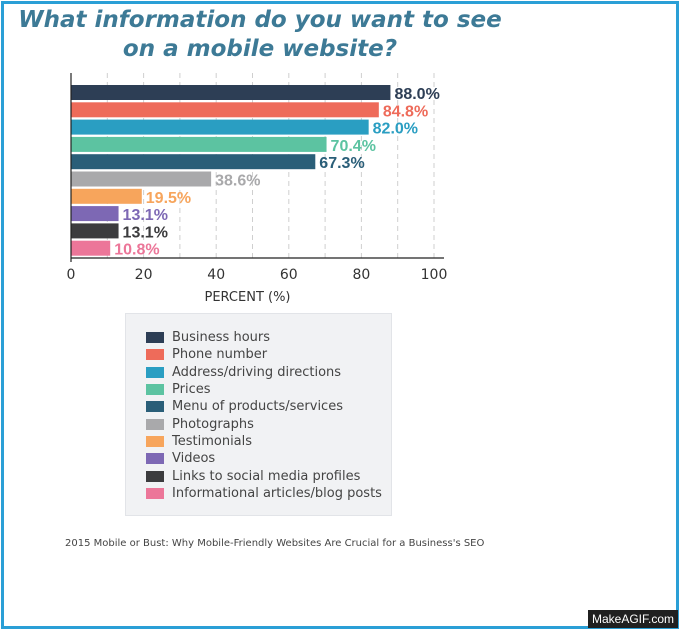  What do you see at coordinates (277, 493) in the screenshot?
I see `legend-label: Informational articles/blog posts` at bounding box center [277, 493].